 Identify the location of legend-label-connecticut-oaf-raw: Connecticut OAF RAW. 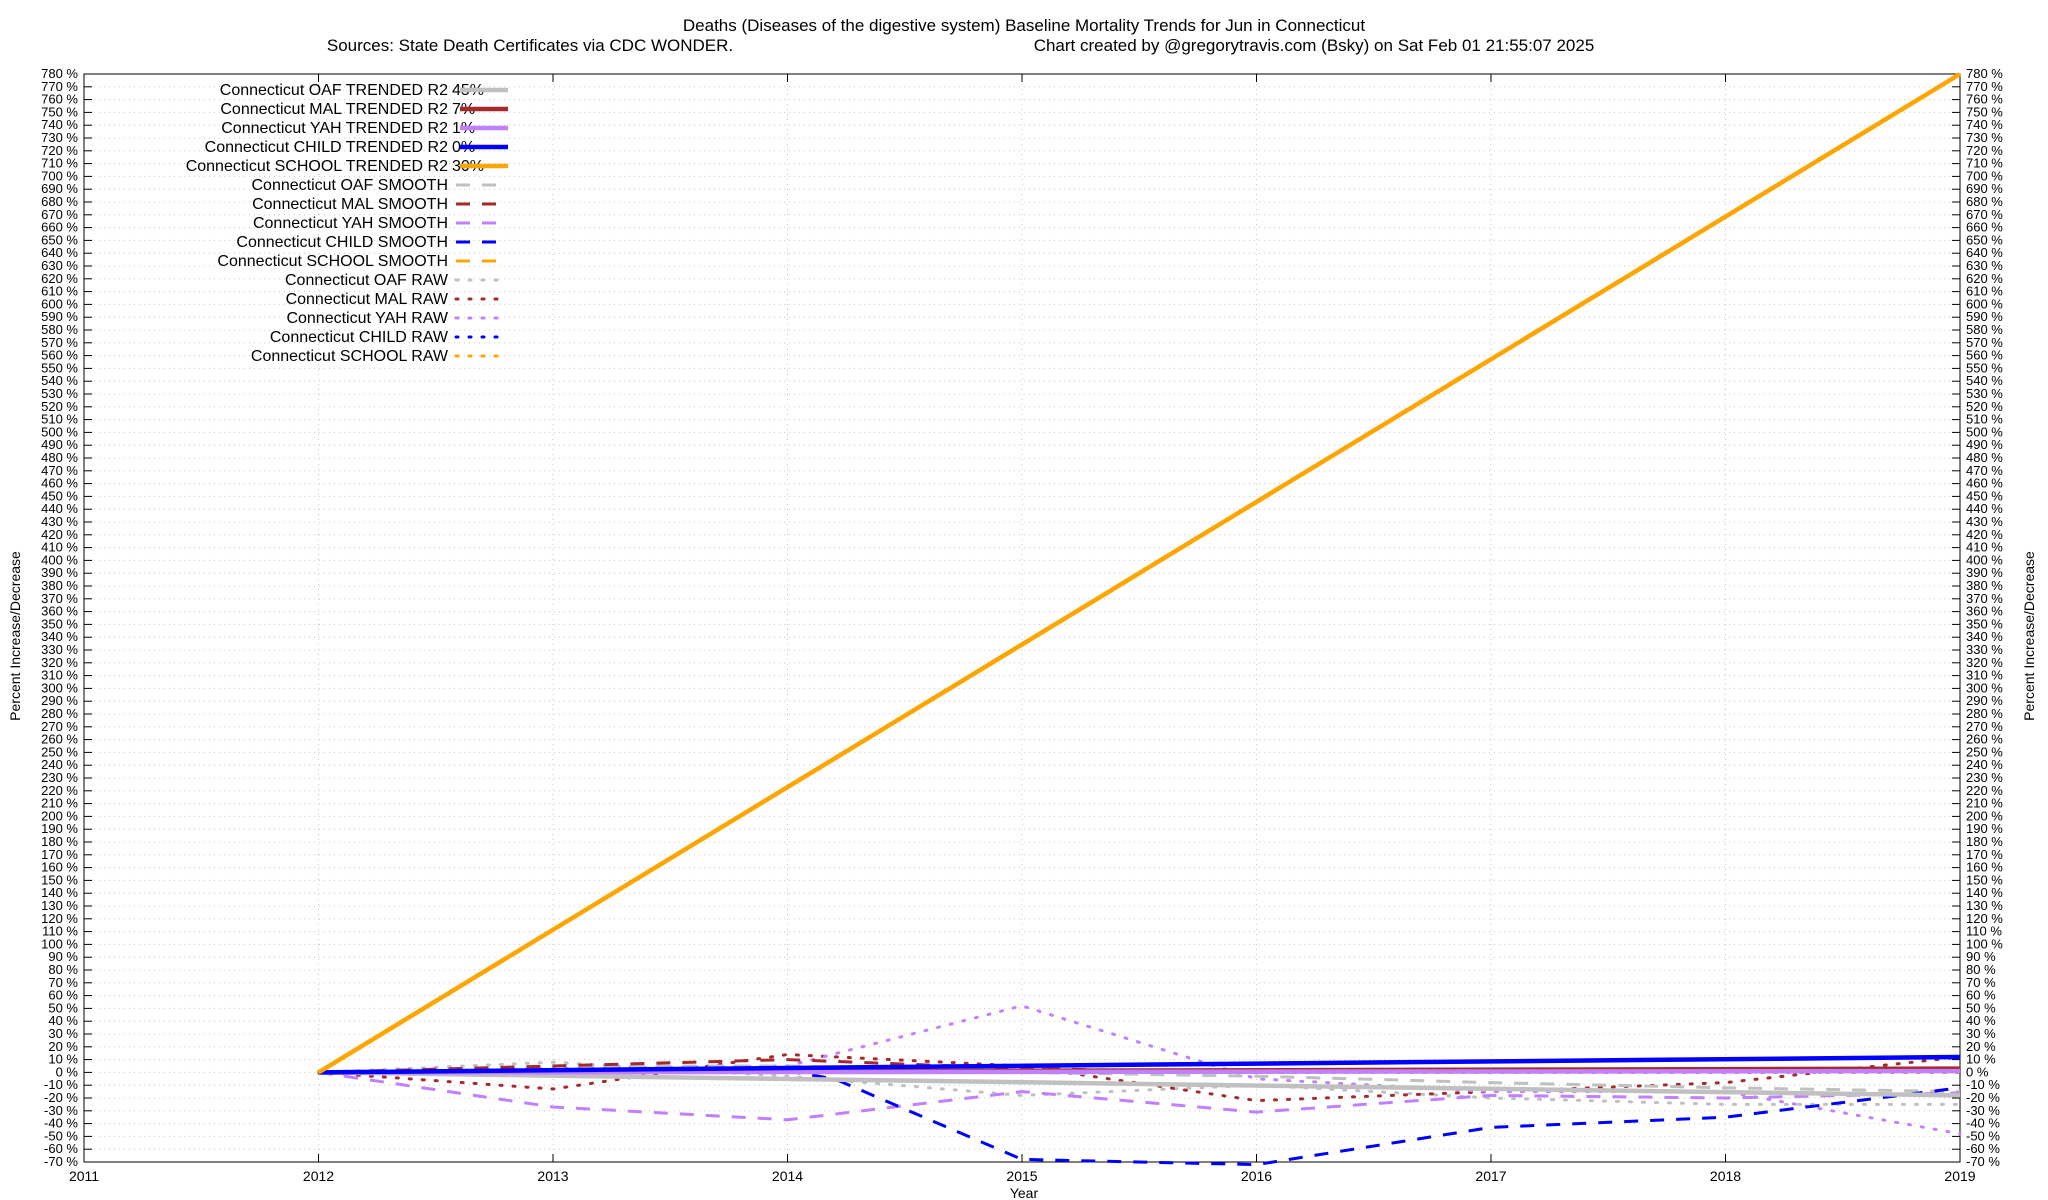
(367, 280).